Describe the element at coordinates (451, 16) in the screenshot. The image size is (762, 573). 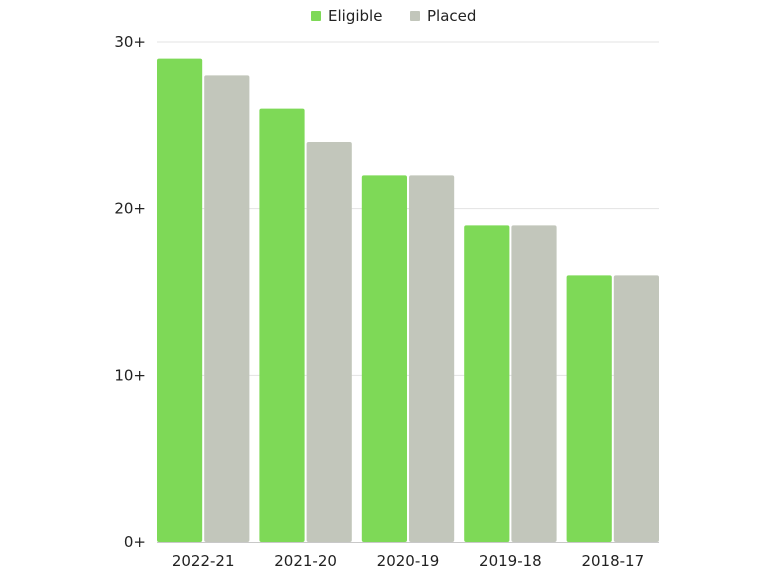
I see `legend-label: Placed` at that location.